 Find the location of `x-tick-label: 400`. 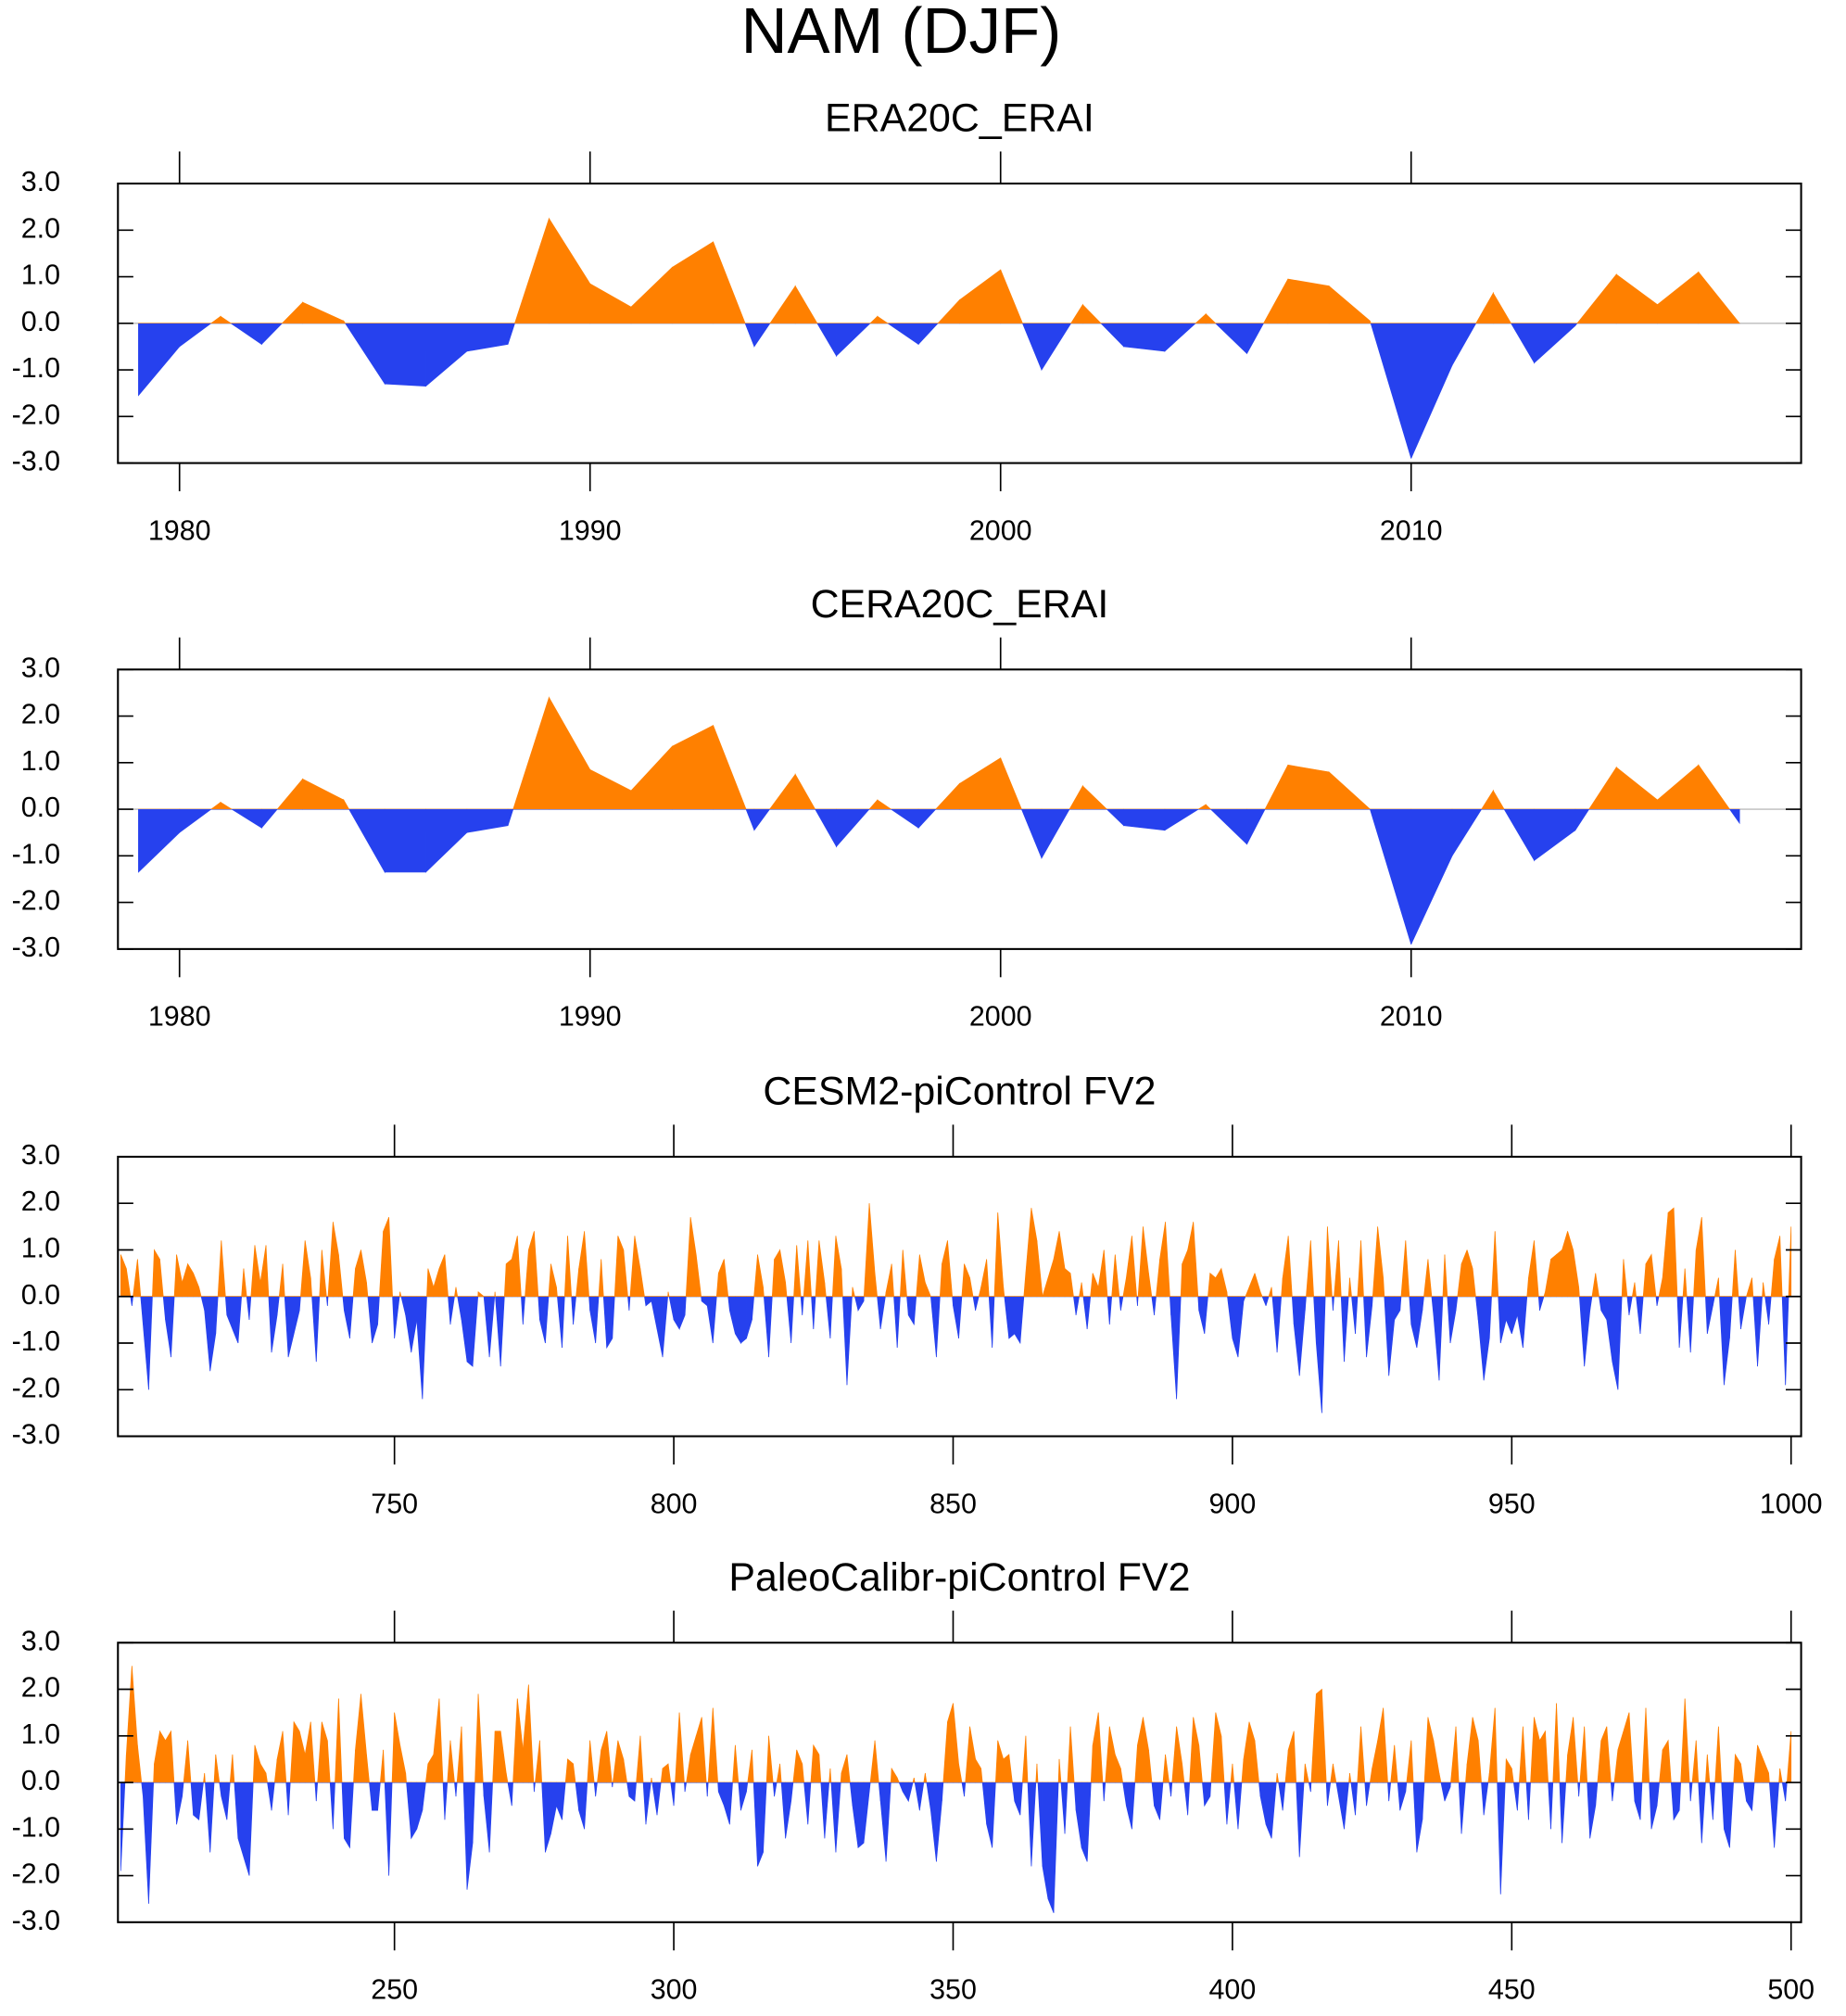

x-tick-label: 400 is located at coordinates (1233, 1990).